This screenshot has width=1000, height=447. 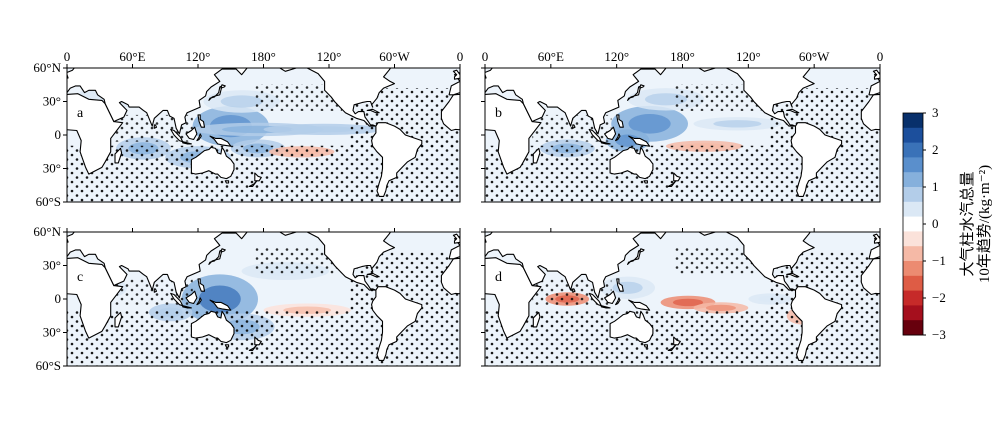 What do you see at coordinates (947, 223) in the screenshot?
I see `colorbar: 3 2 1 0 −1 −2 −3 大气柱水汽总量 10年趋势/(kg·m⁻²)` at bounding box center [947, 223].